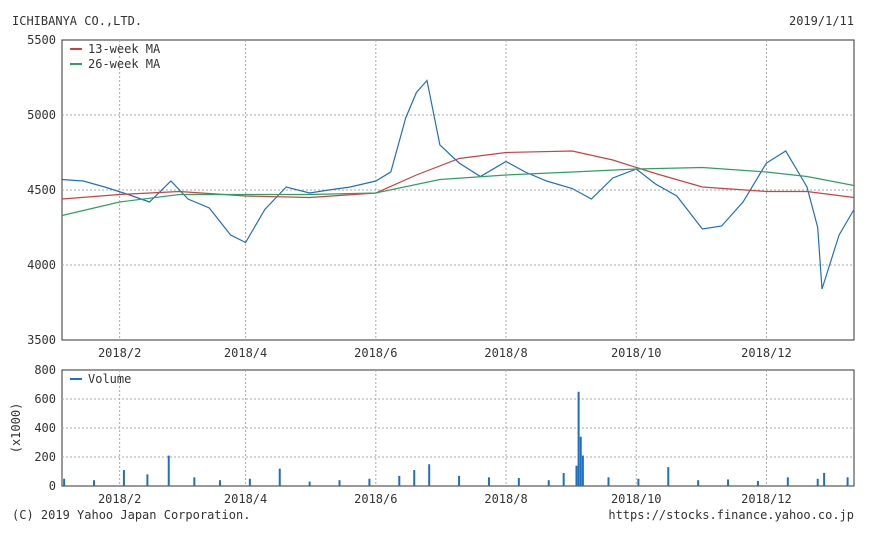 This screenshot has width=870, height=534. I want to click on ma13-line, so click(458, 175).